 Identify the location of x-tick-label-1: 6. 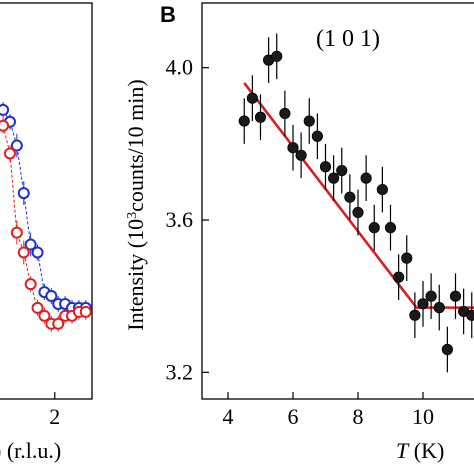
(293, 416).